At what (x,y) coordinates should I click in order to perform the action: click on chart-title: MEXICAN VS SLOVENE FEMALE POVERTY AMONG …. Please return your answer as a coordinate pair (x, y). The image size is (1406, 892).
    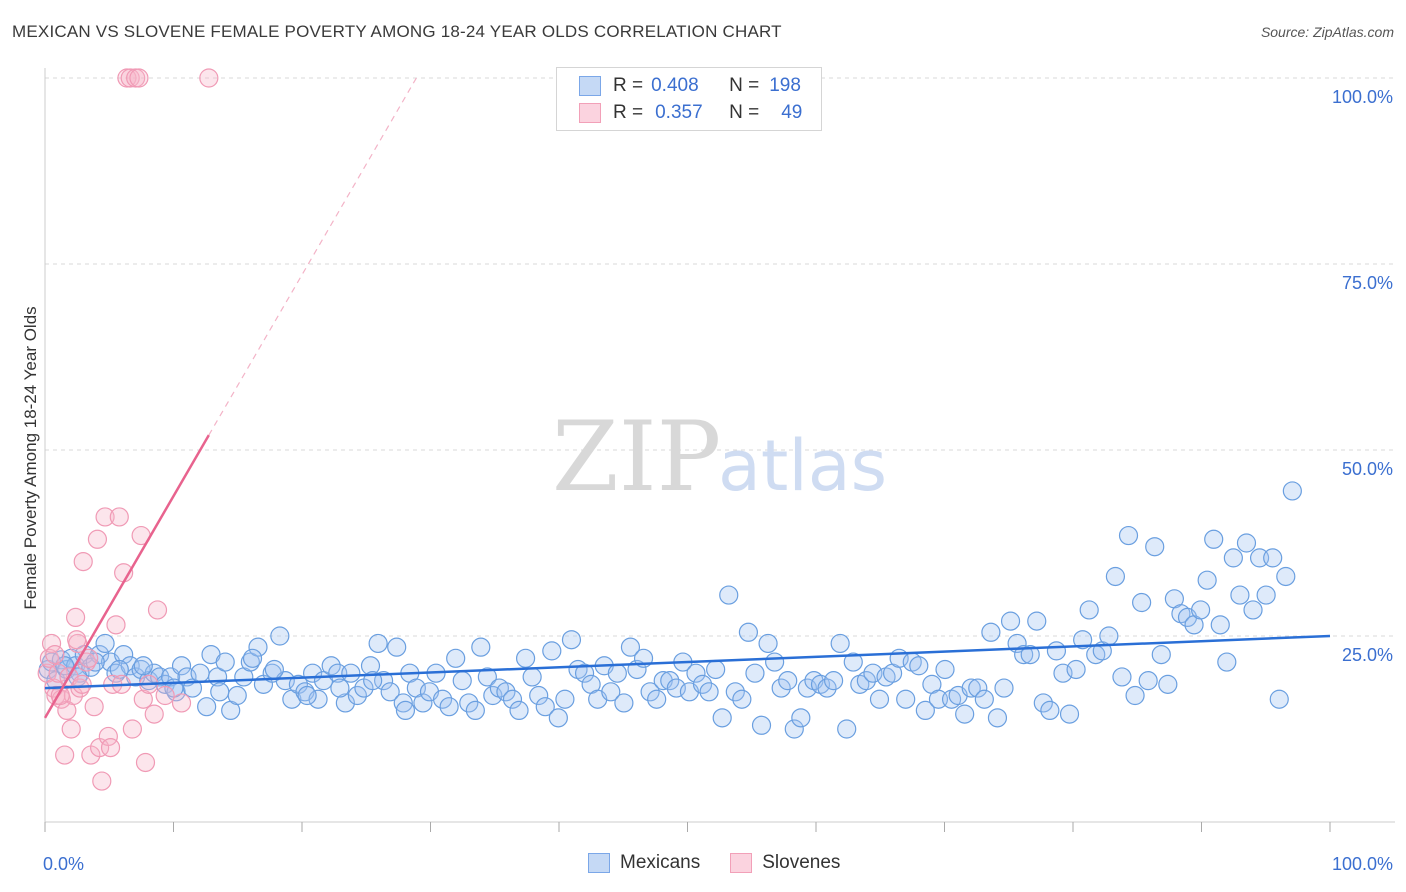
    Looking at the image, I should click on (397, 31).